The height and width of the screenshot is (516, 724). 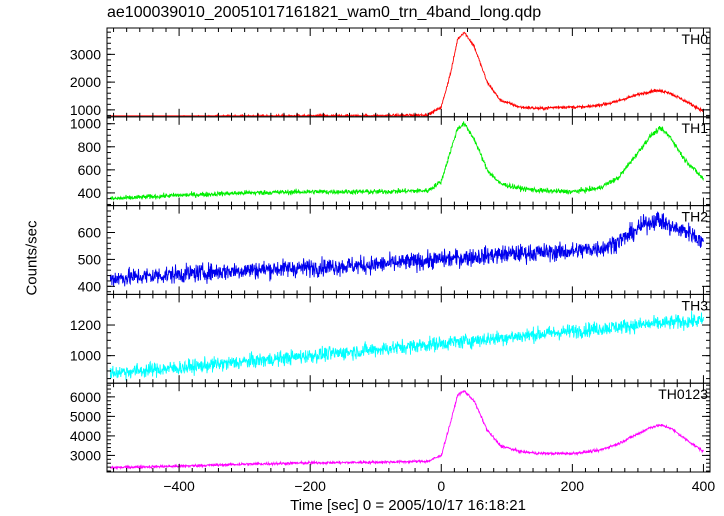 I want to click on panel-label-th1: TH1, so click(x=695, y=128).